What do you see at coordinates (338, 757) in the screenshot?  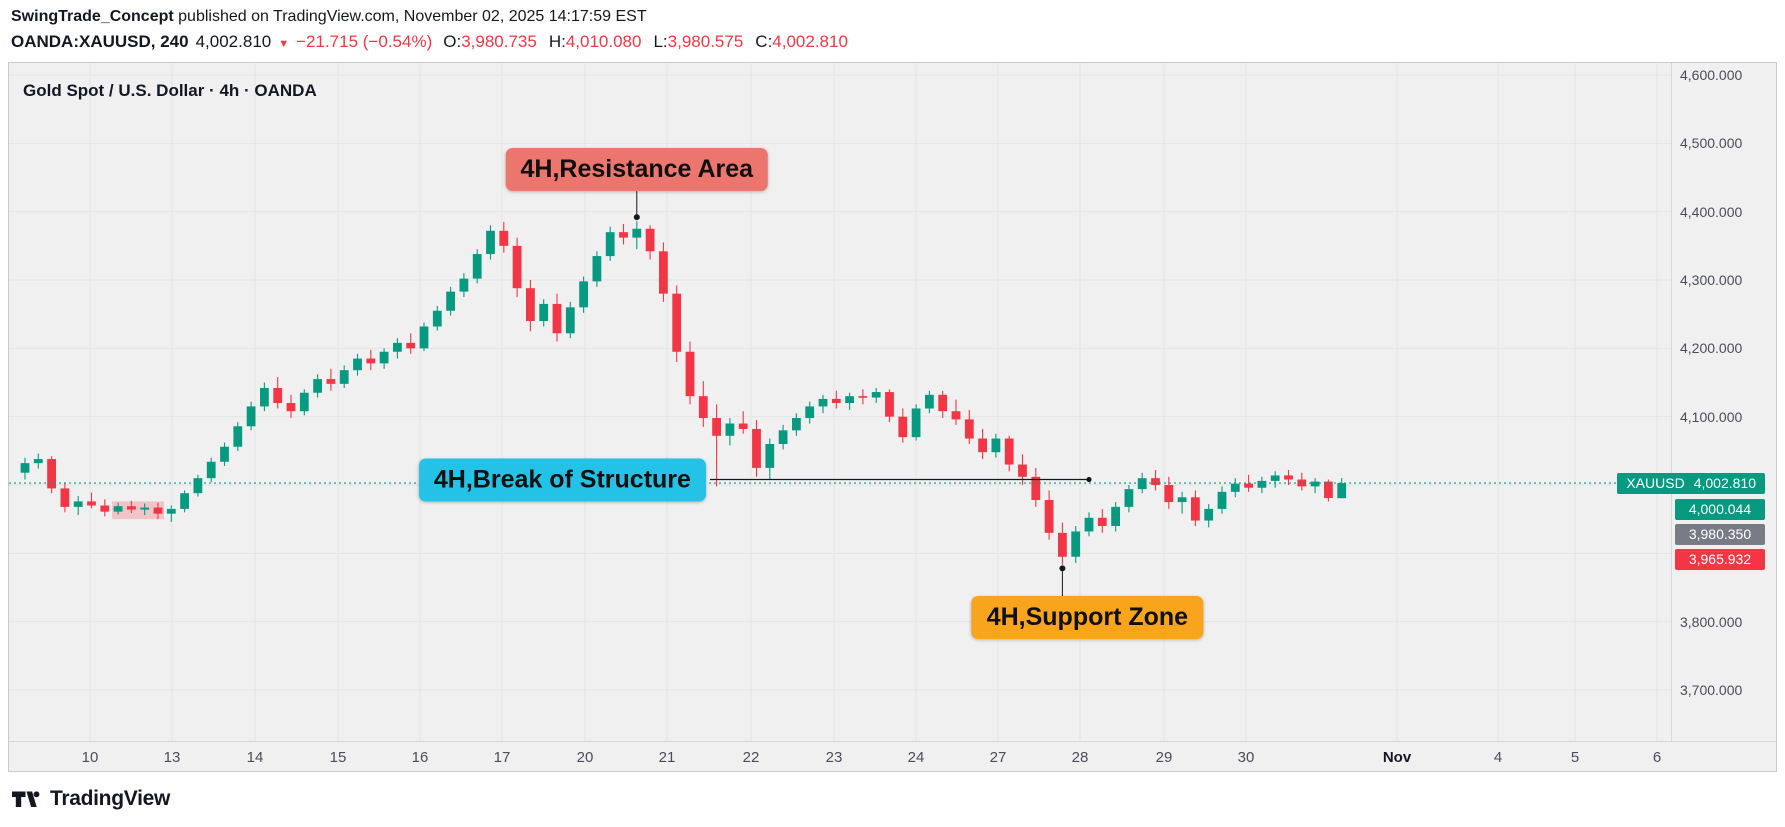 I see `time-axis-label: 15` at bounding box center [338, 757].